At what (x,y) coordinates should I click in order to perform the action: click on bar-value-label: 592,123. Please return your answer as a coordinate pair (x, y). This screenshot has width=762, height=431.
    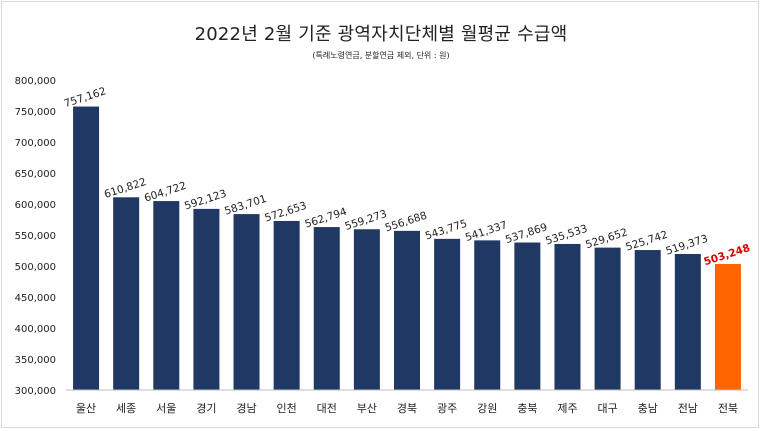
    Looking at the image, I should click on (205, 200).